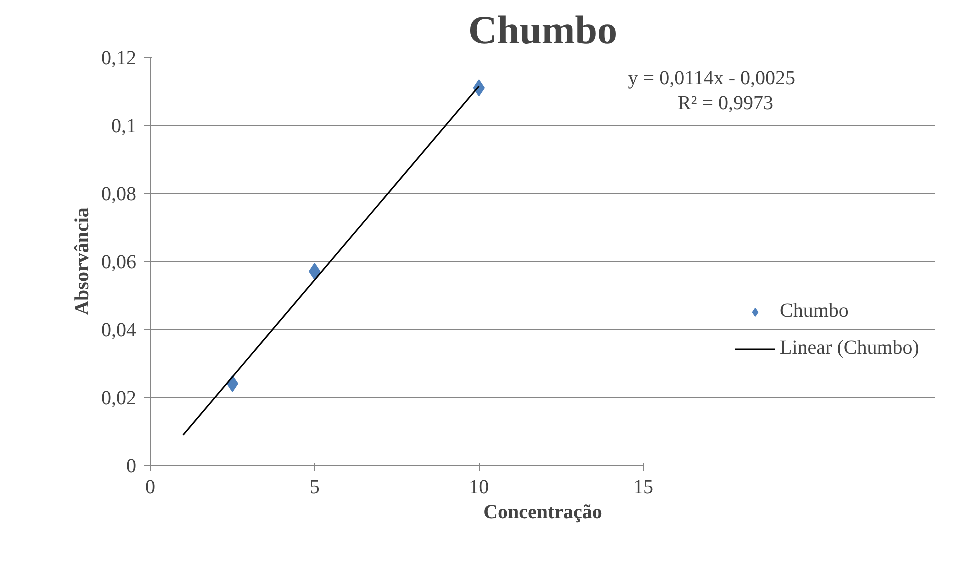 This screenshot has height=578, width=956. Describe the element at coordinates (644, 487) in the screenshot. I see `x-tick-label: 15` at that location.